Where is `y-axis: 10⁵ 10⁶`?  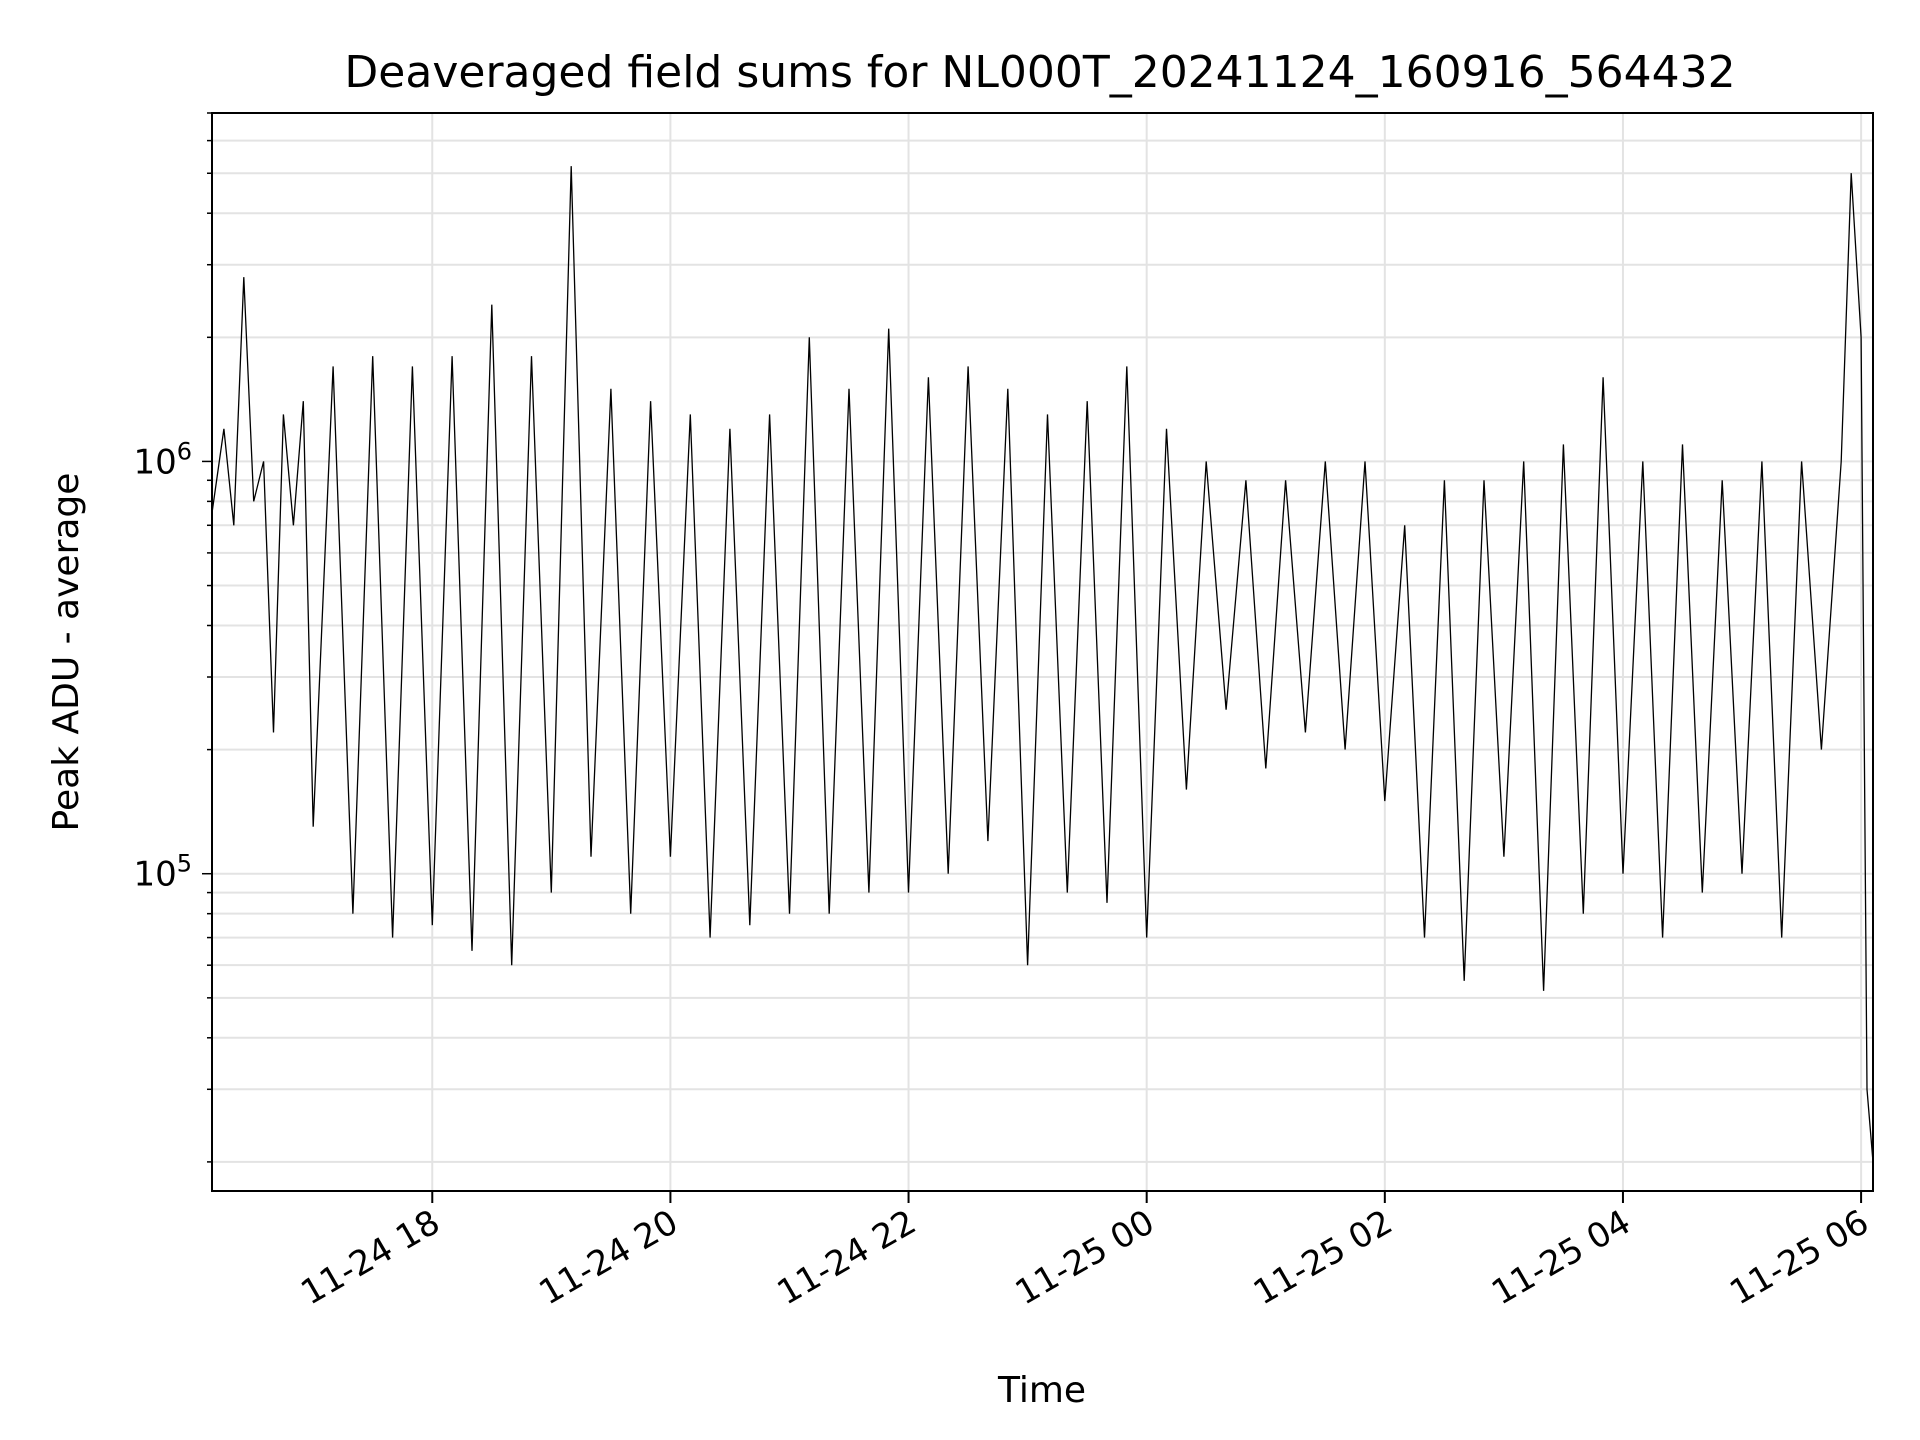
y-axis: 10⁵ 10⁶ is located at coordinates (172, 637).